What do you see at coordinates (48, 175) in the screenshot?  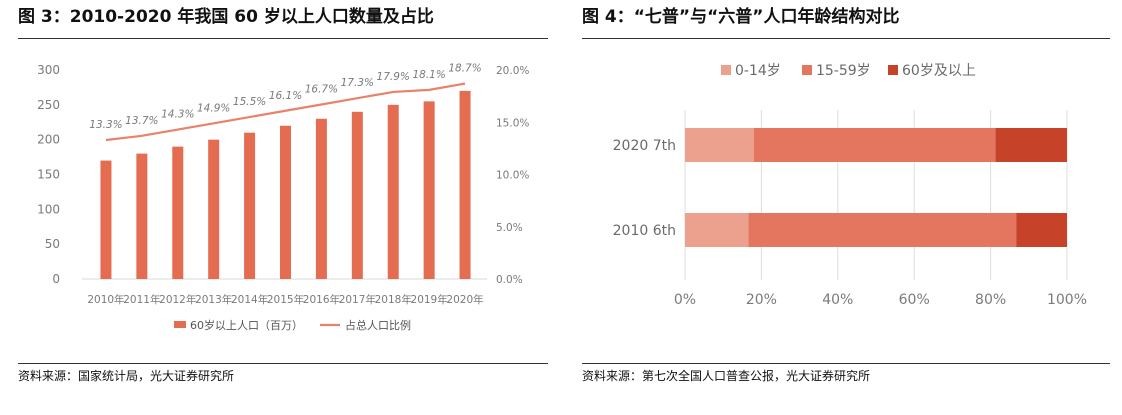 I see `left-y-tick-label: 150` at bounding box center [48, 175].